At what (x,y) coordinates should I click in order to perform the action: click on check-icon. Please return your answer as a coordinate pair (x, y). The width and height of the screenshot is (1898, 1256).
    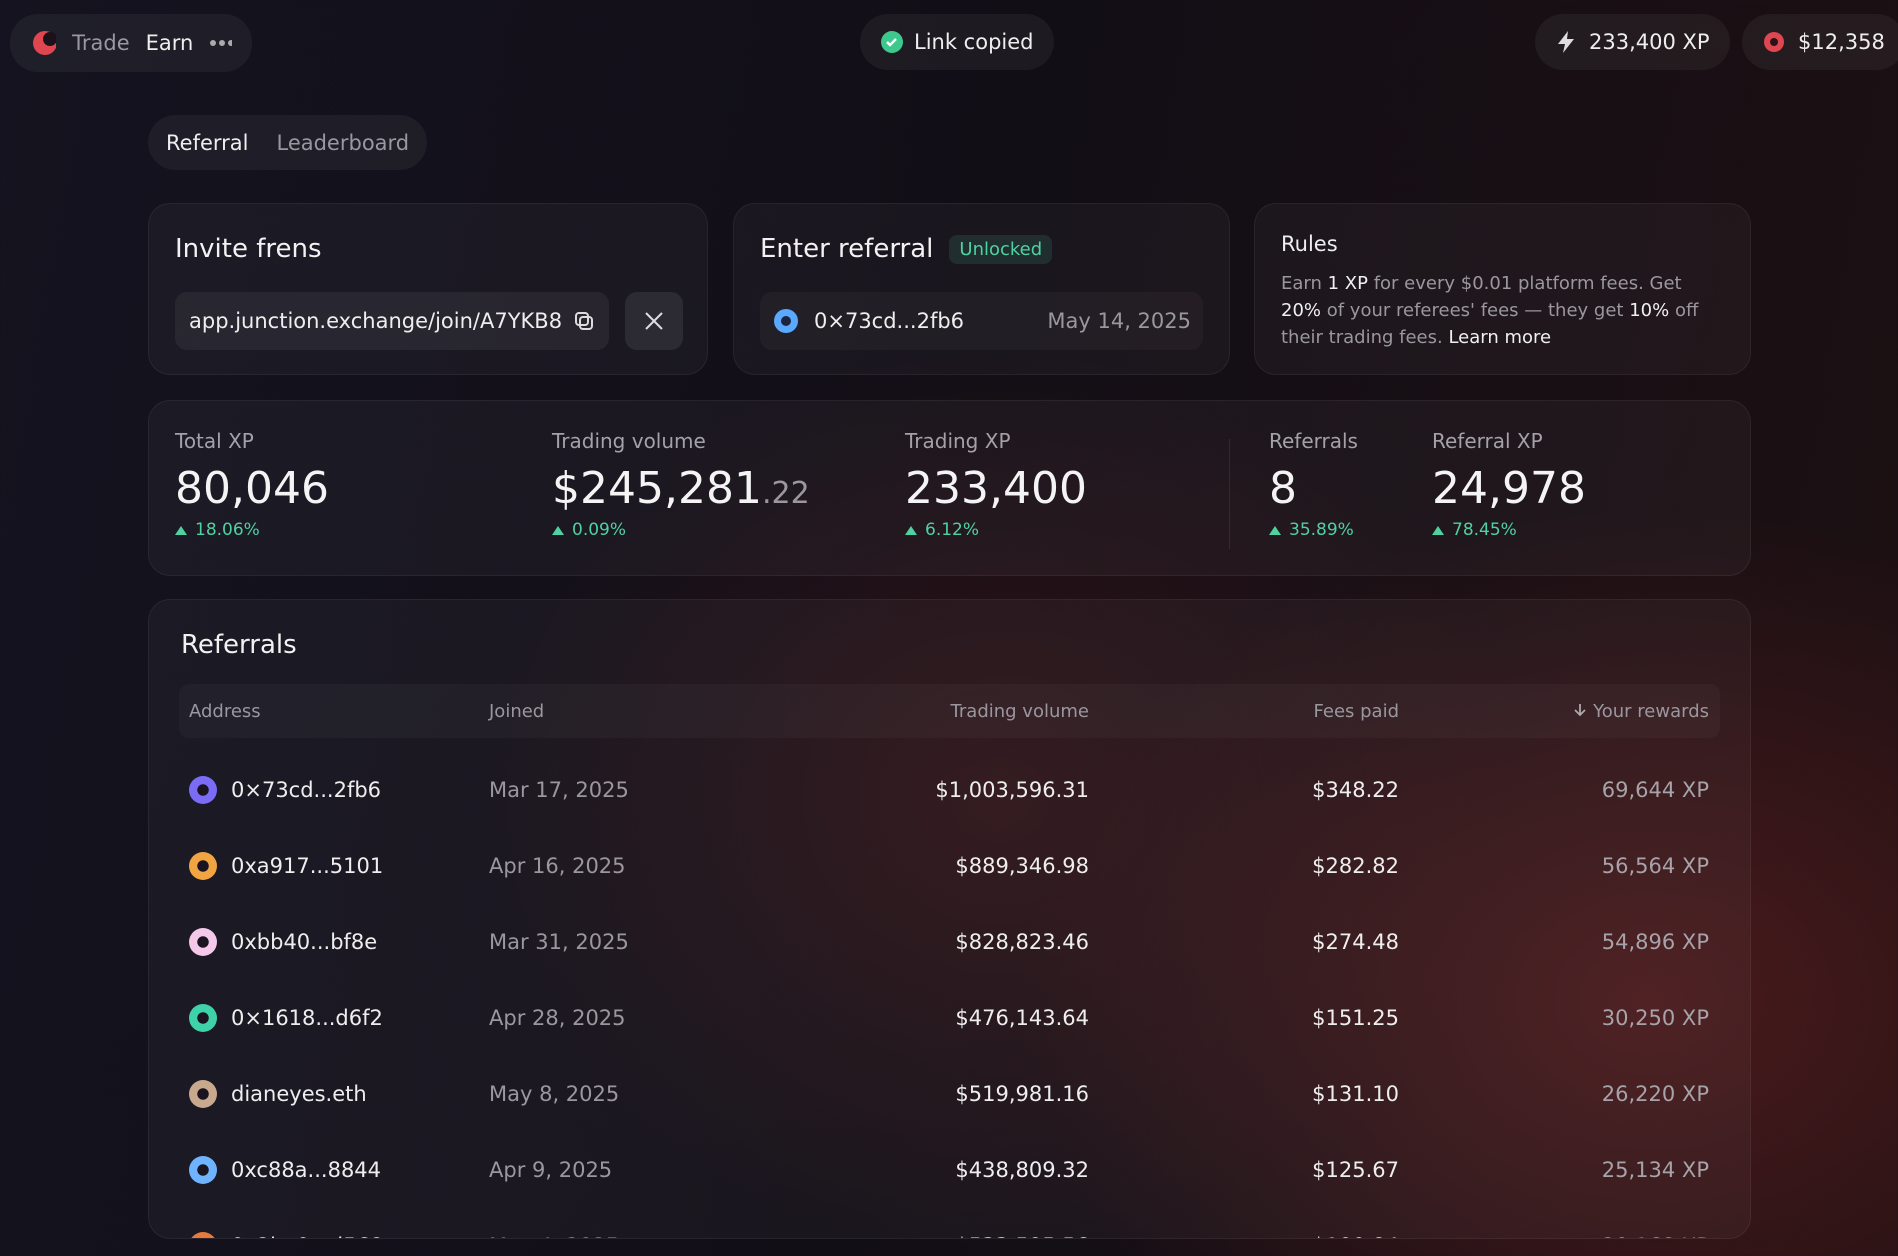
    Looking at the image, I should click on (892, 42).